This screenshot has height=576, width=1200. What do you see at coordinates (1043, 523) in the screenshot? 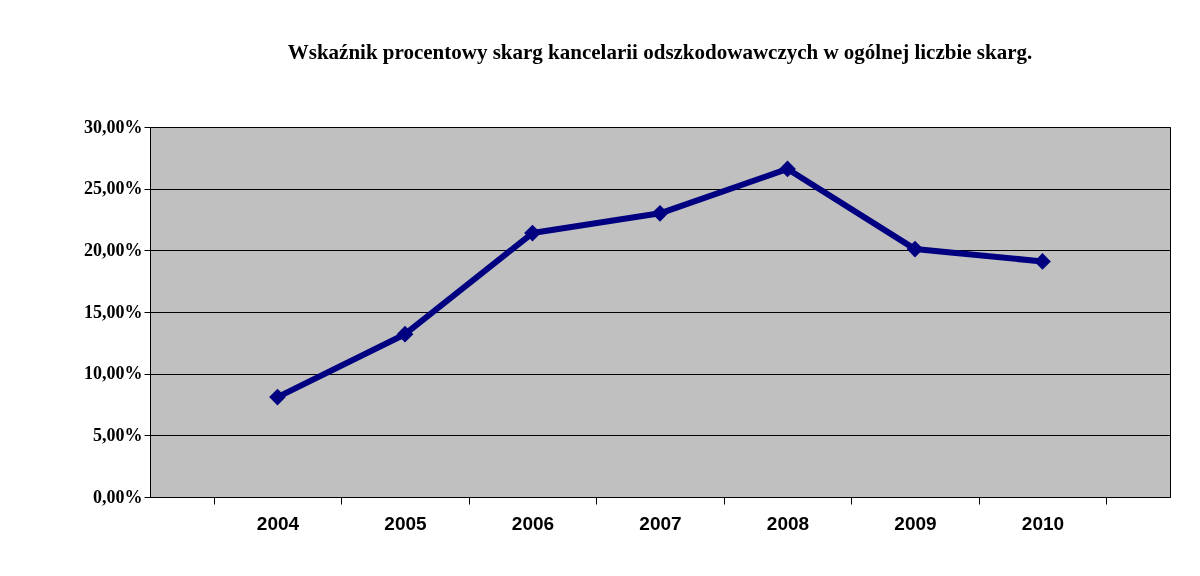
I see `x-tick-label: 2010` at bounding box center [1043, 523].